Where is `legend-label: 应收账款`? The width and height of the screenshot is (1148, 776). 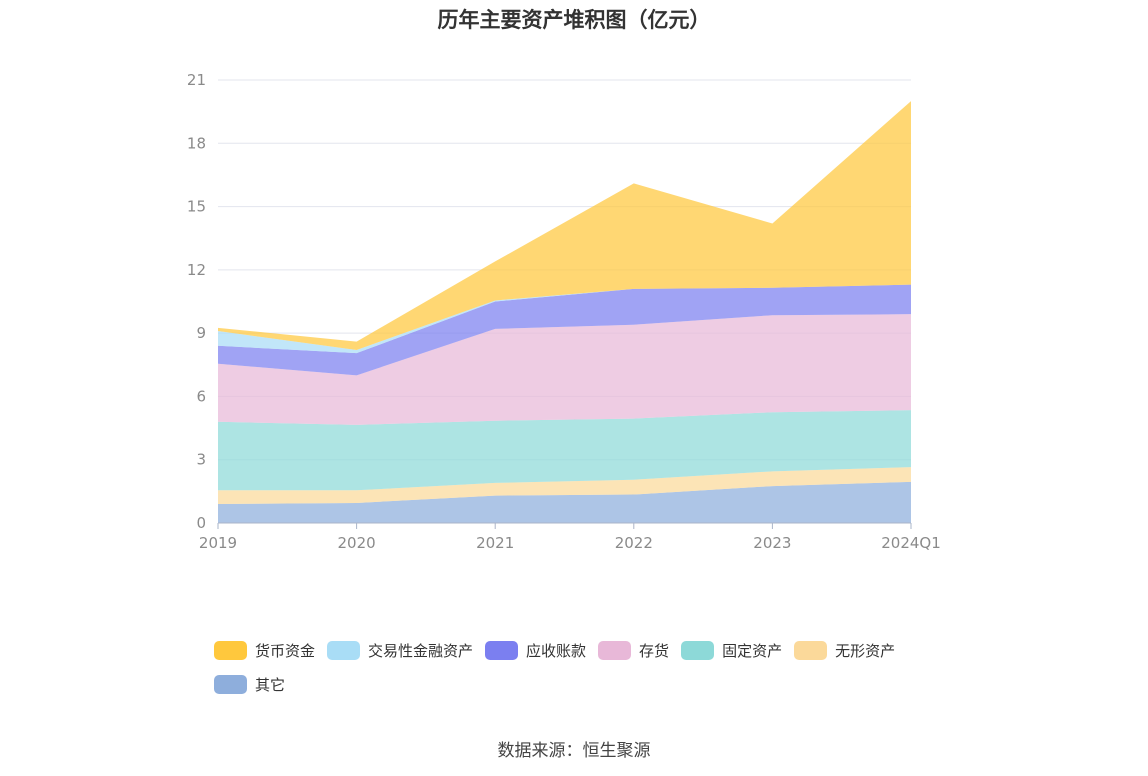 legend-label: 应收账款 is located at coordinates (556, 650).